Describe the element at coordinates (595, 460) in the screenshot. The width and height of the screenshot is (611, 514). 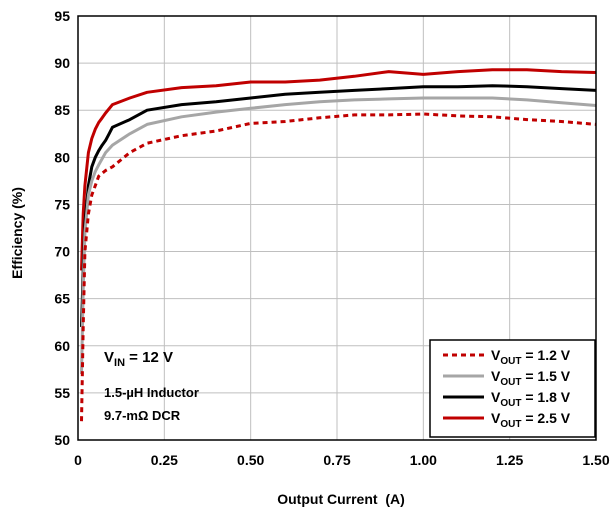
I see `x-tick-label: 1.50` at that location.